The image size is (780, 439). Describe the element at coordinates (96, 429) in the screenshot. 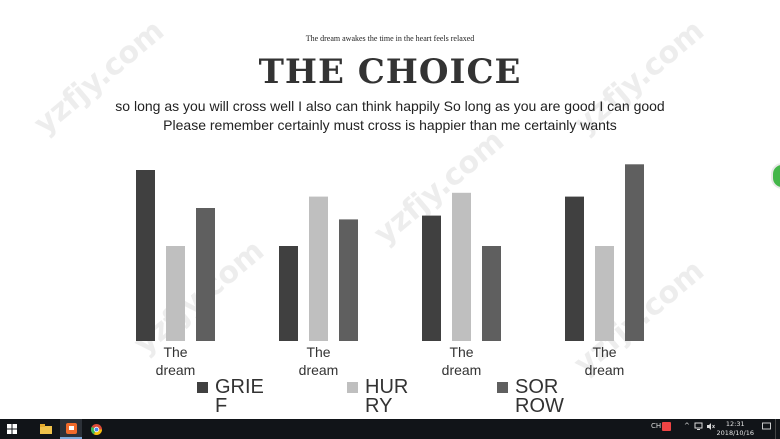

I see `chrome-icon` at that location.